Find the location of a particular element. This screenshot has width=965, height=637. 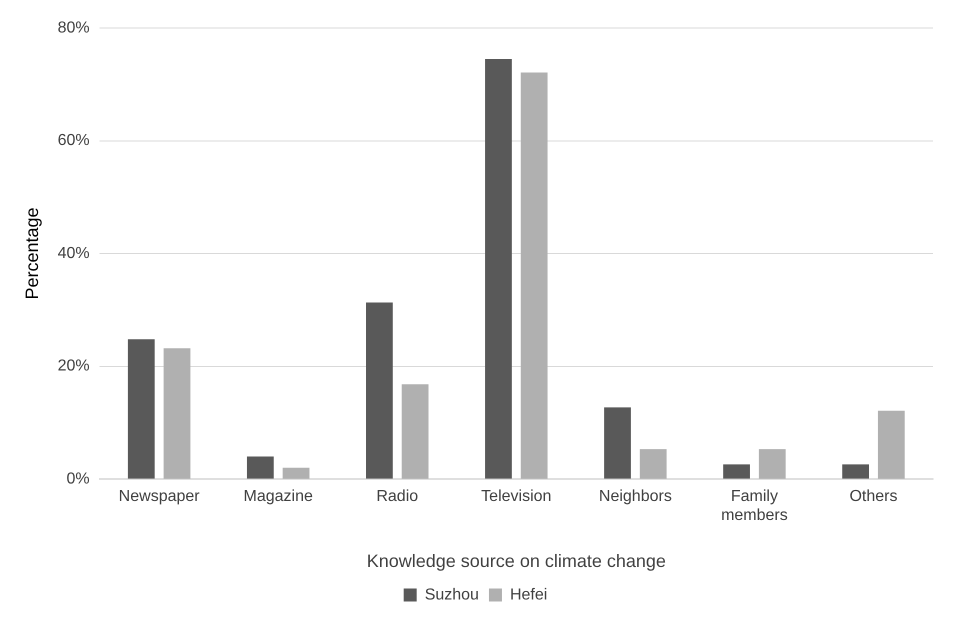

y-tick-label: 80% is located at coordinates (74, 27).